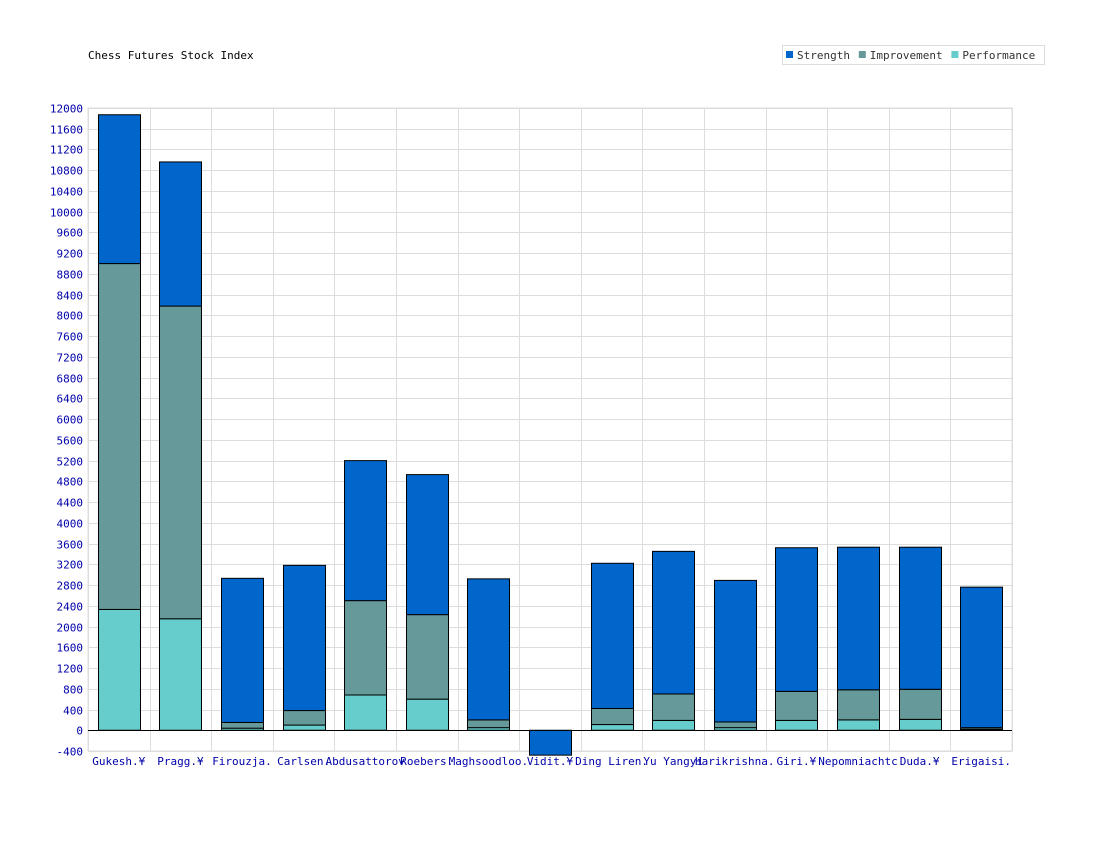 The height and width of the screenshot is (850, 1100). What do you see at coordinates (70, 648) in the screenshot?
I see `y-tick-label: 1600` at bounding box center [70, 648].